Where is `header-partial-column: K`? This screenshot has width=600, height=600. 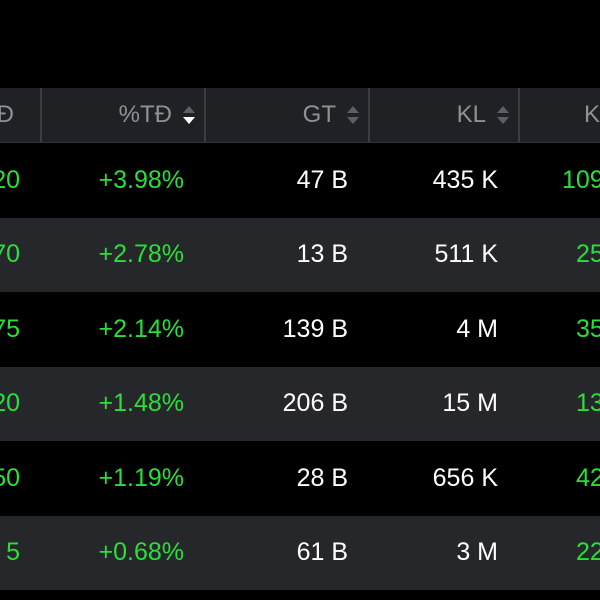
header-partial-column: K is located at coordinates (559, 115).